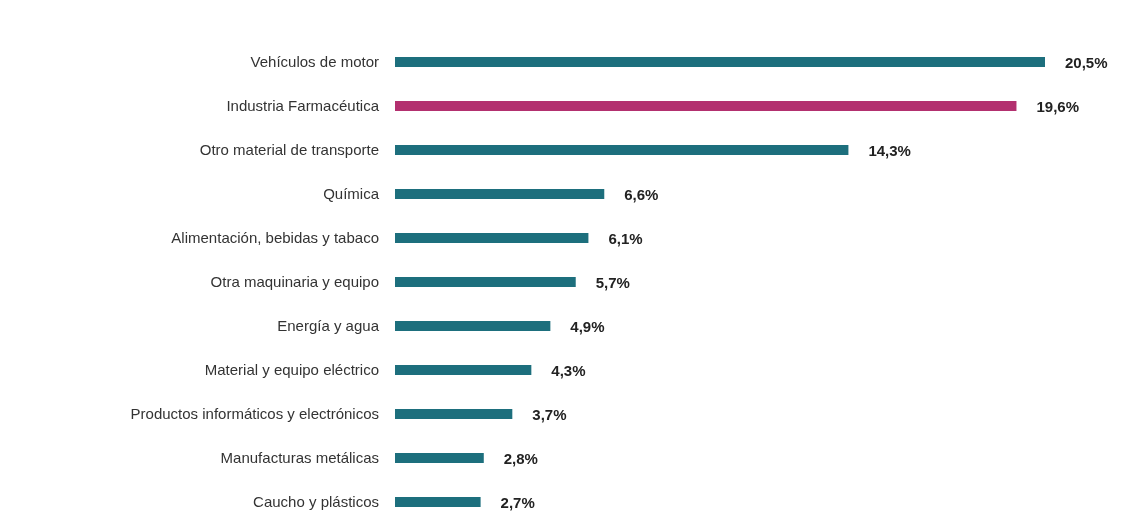 The height and width of the screenshot is (524, 1132). What do you see at coordinates (351, 194) in the screenshot?
I see `y-tick-label: Química` at bounding box center [351, 194].